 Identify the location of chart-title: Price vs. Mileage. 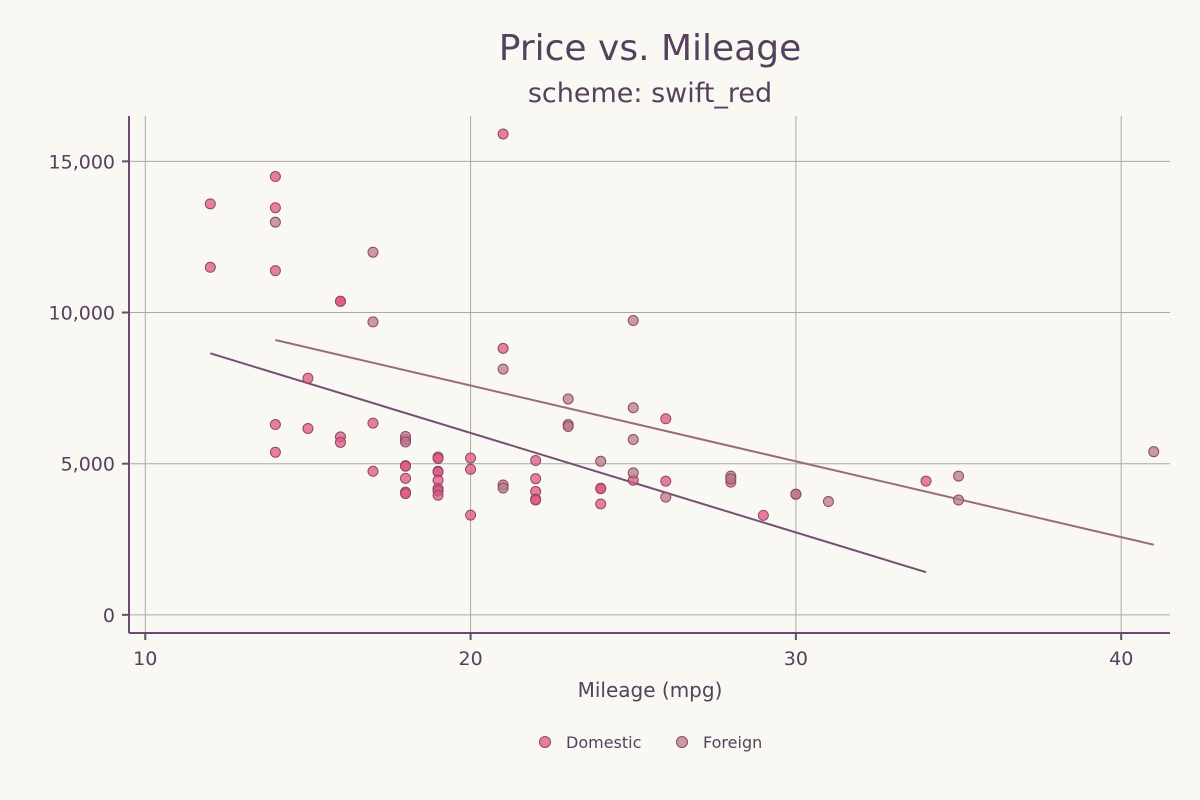
(650, 48).